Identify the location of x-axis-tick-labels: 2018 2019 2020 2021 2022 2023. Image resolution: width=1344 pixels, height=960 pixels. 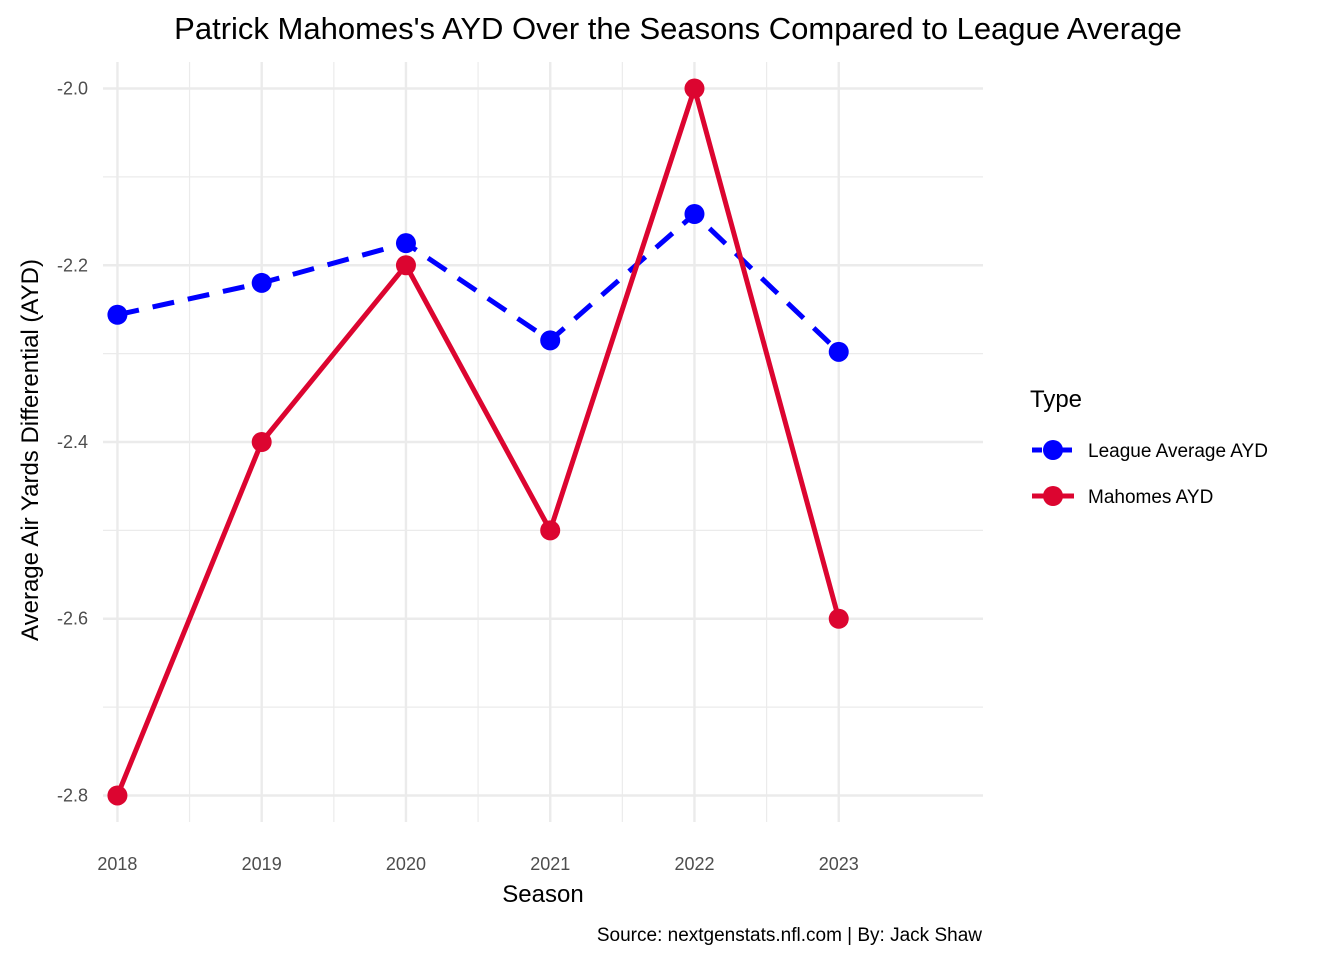
(477, 864).